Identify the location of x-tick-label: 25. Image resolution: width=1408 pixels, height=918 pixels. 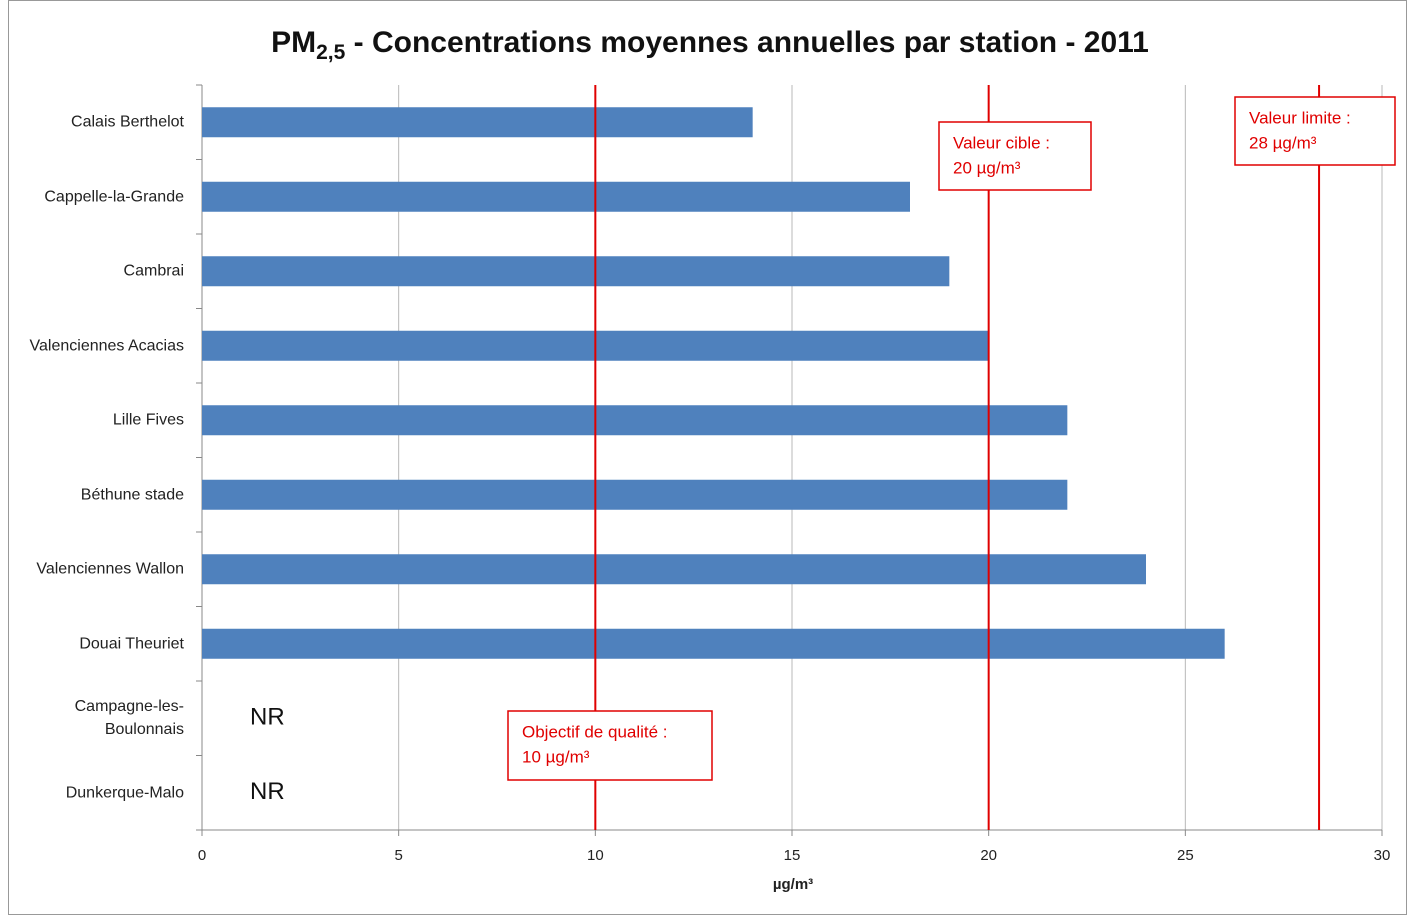
(1185, 855).